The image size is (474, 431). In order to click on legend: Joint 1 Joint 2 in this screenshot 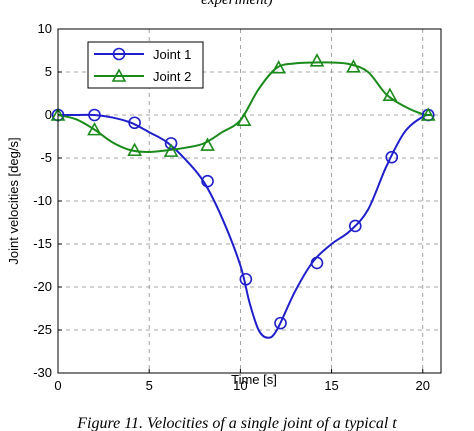, I will do `click(145, 65)`.